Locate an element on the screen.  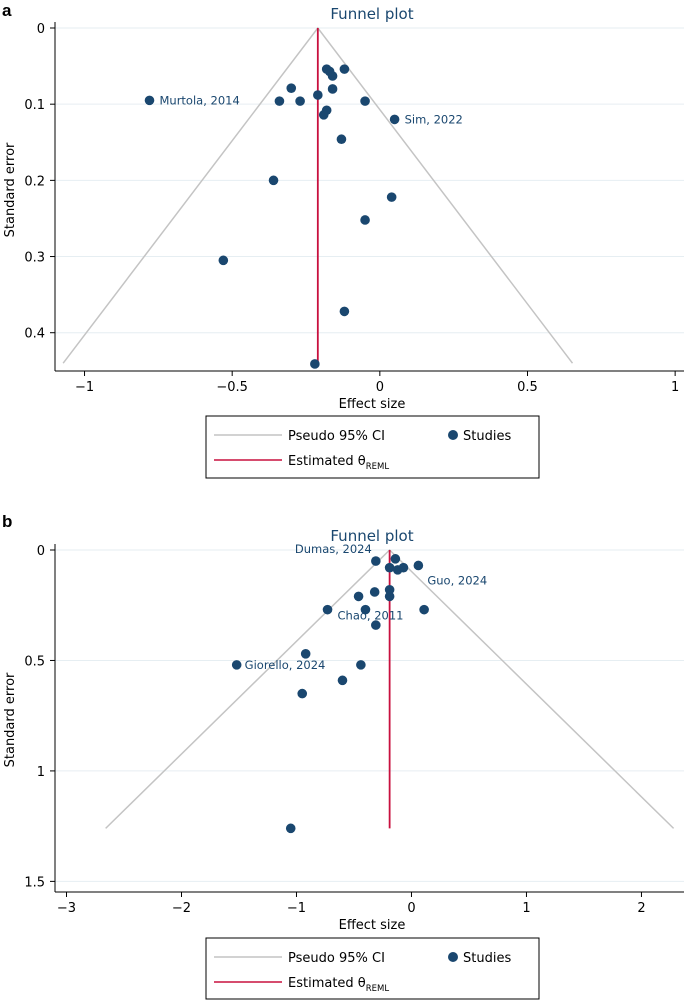
panel-a-ylabel: Standard error is located at coordinates (10, 189).